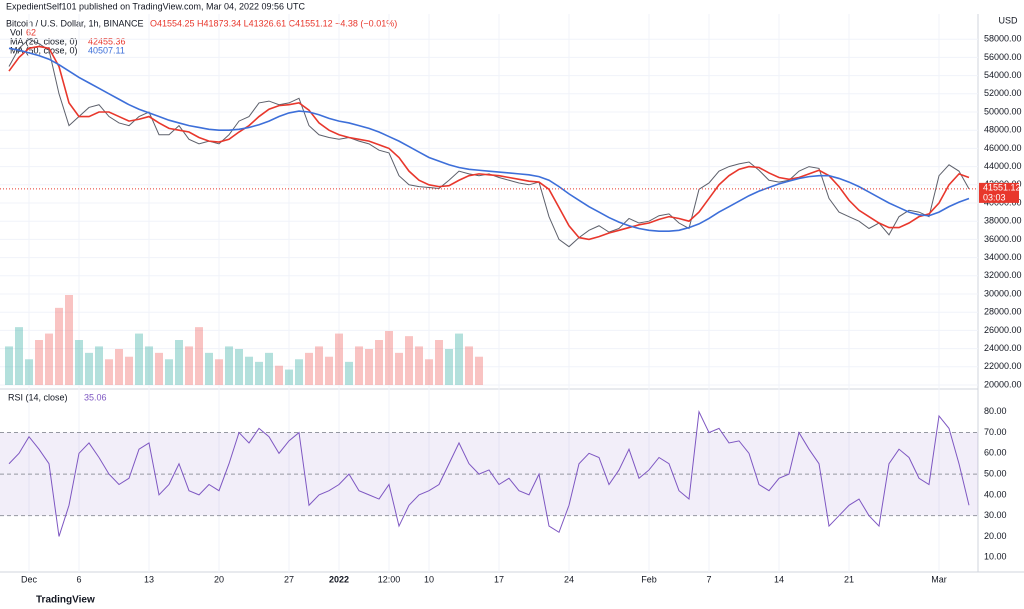  I want to click on y-tick-label: 38000.00, so click(1003, 221).